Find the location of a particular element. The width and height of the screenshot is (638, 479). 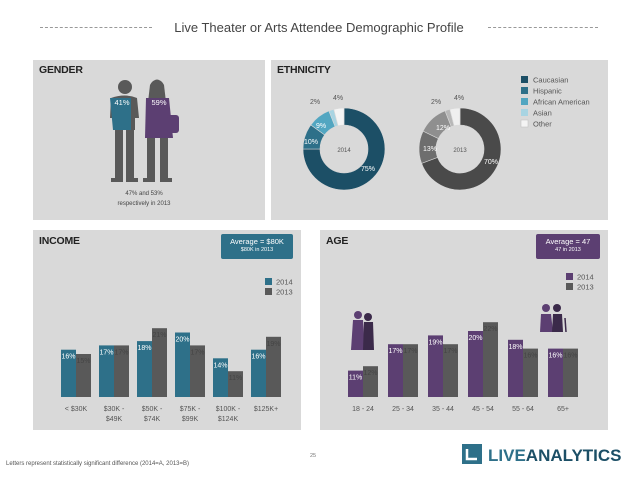

x-tick-label: 25 - 34 is located at coordinates (403, 409).